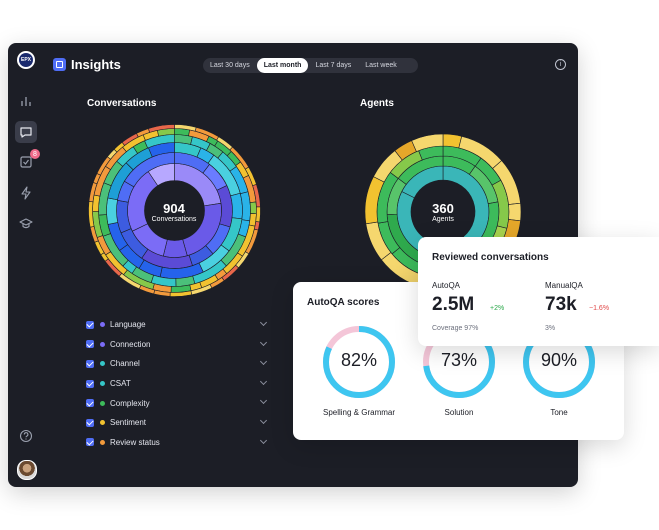 The image size is (659, 530). What do you see at coordinates (59, 64) in the screenshot?
I see `insights-icon` at bounding box center [59, 64].